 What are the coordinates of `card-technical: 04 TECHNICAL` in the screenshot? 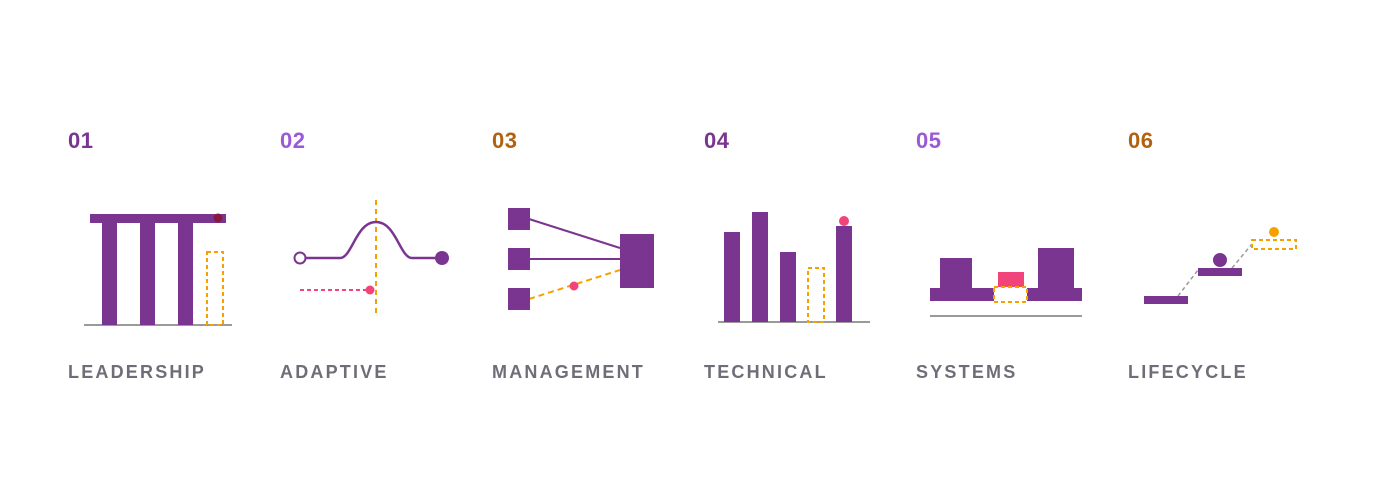 It's located at (799, 263).